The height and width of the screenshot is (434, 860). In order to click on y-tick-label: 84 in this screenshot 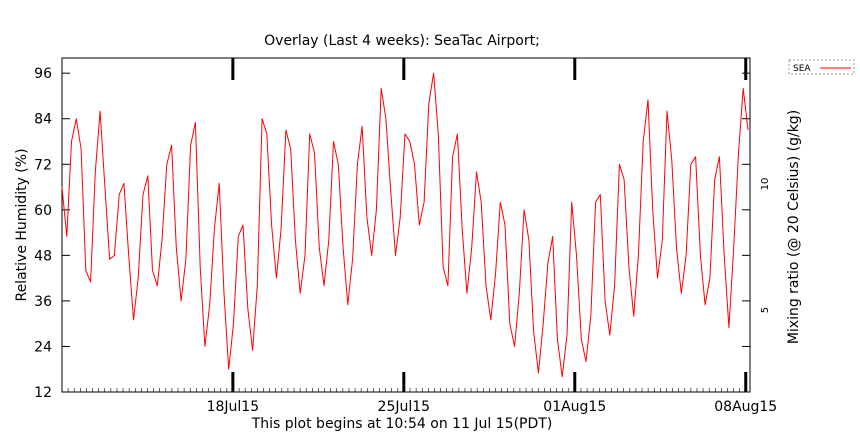, I will do `click(43, 120)`.